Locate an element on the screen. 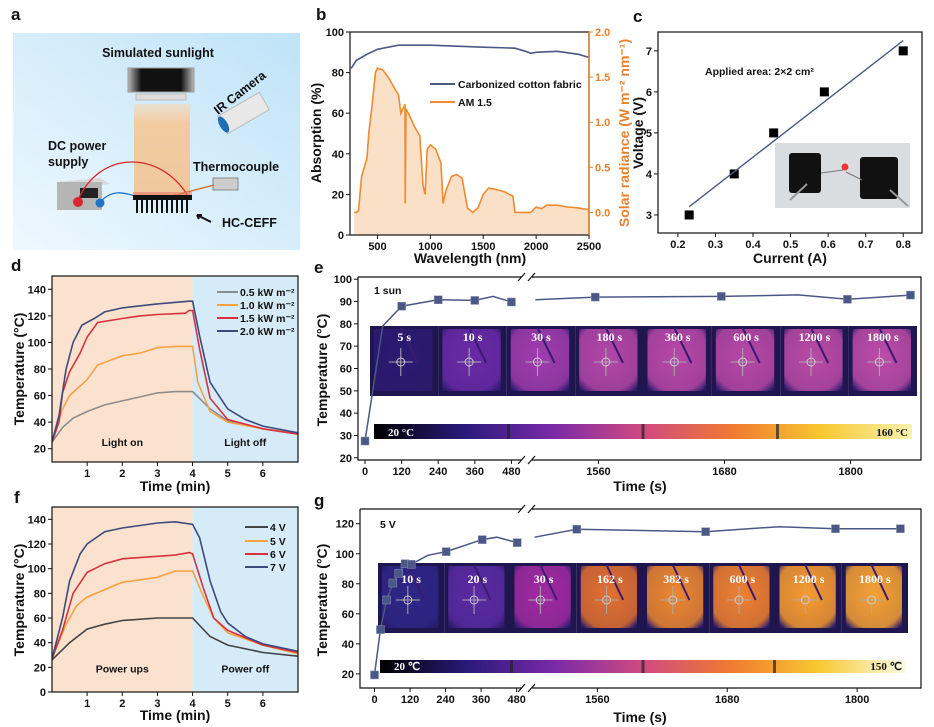 The height and width of the screenshot is (727, 934). y-tick-label: 3 is located at coordinates (649, 216).